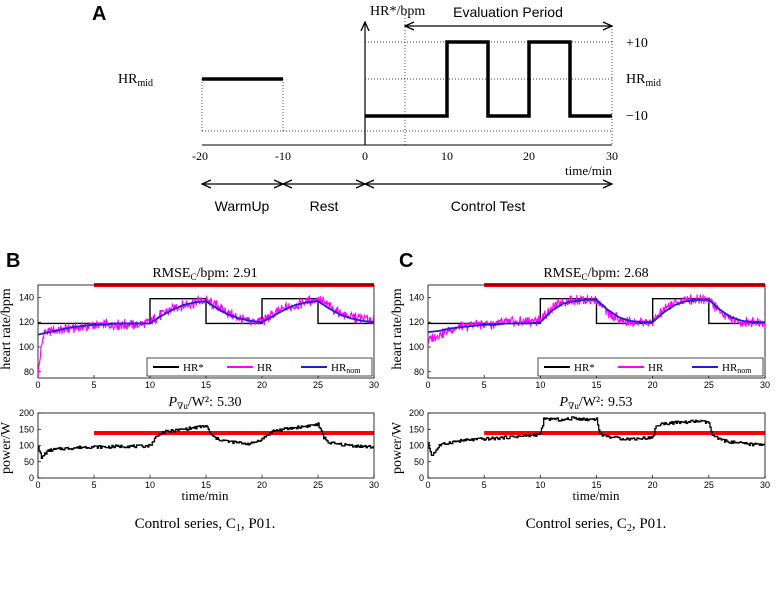 This screenshot has height=591, width=782. What do you see at coordinates (427, 485) in the screenshot?
I see `panel-c-bottom-x-tick: 0` at bounding box center [427, 485].